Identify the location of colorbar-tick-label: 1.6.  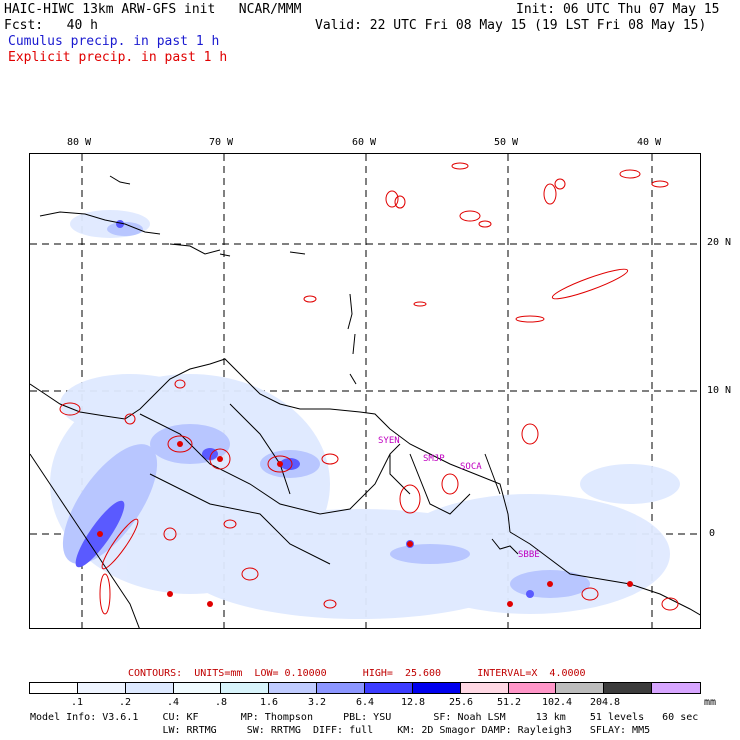
(269, 702).